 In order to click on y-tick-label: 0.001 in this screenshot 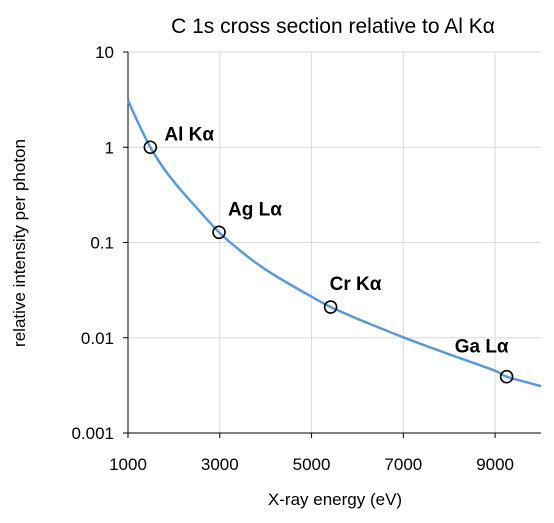, I will do `click(92, 433)`.